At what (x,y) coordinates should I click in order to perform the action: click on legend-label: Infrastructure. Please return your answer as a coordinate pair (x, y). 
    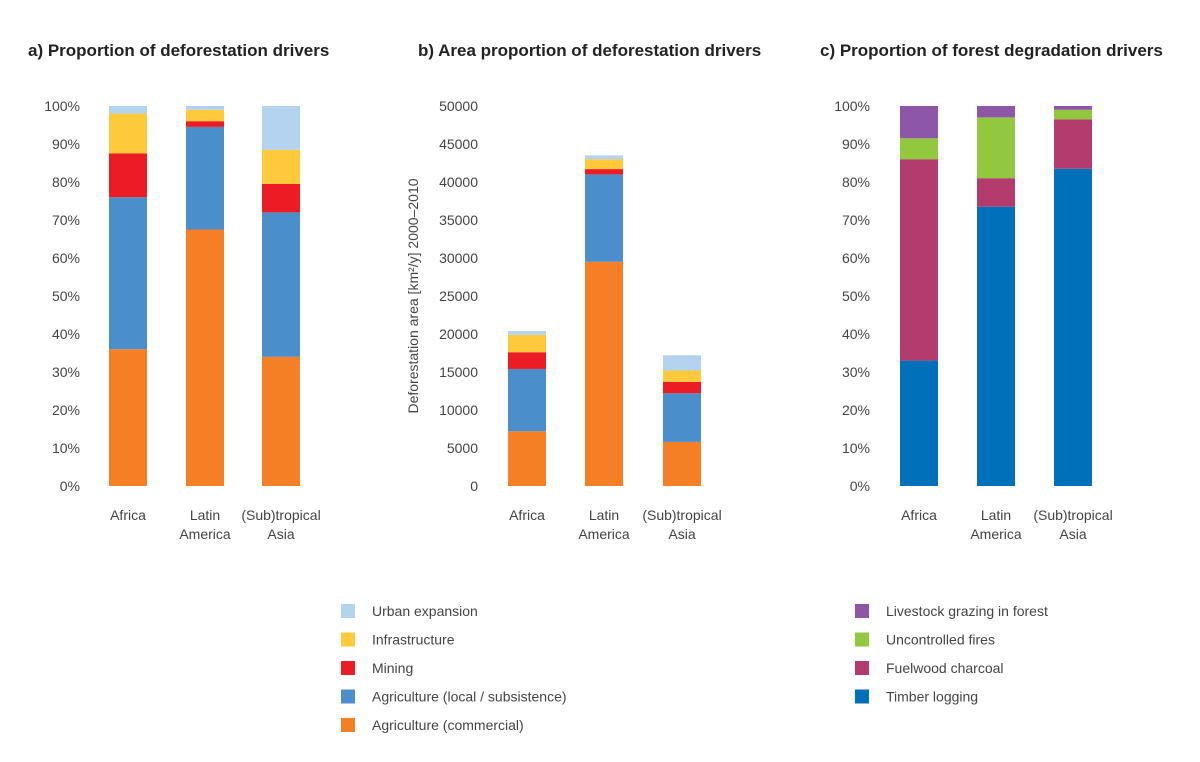
    Looking at the image, I should click on (413, 640).